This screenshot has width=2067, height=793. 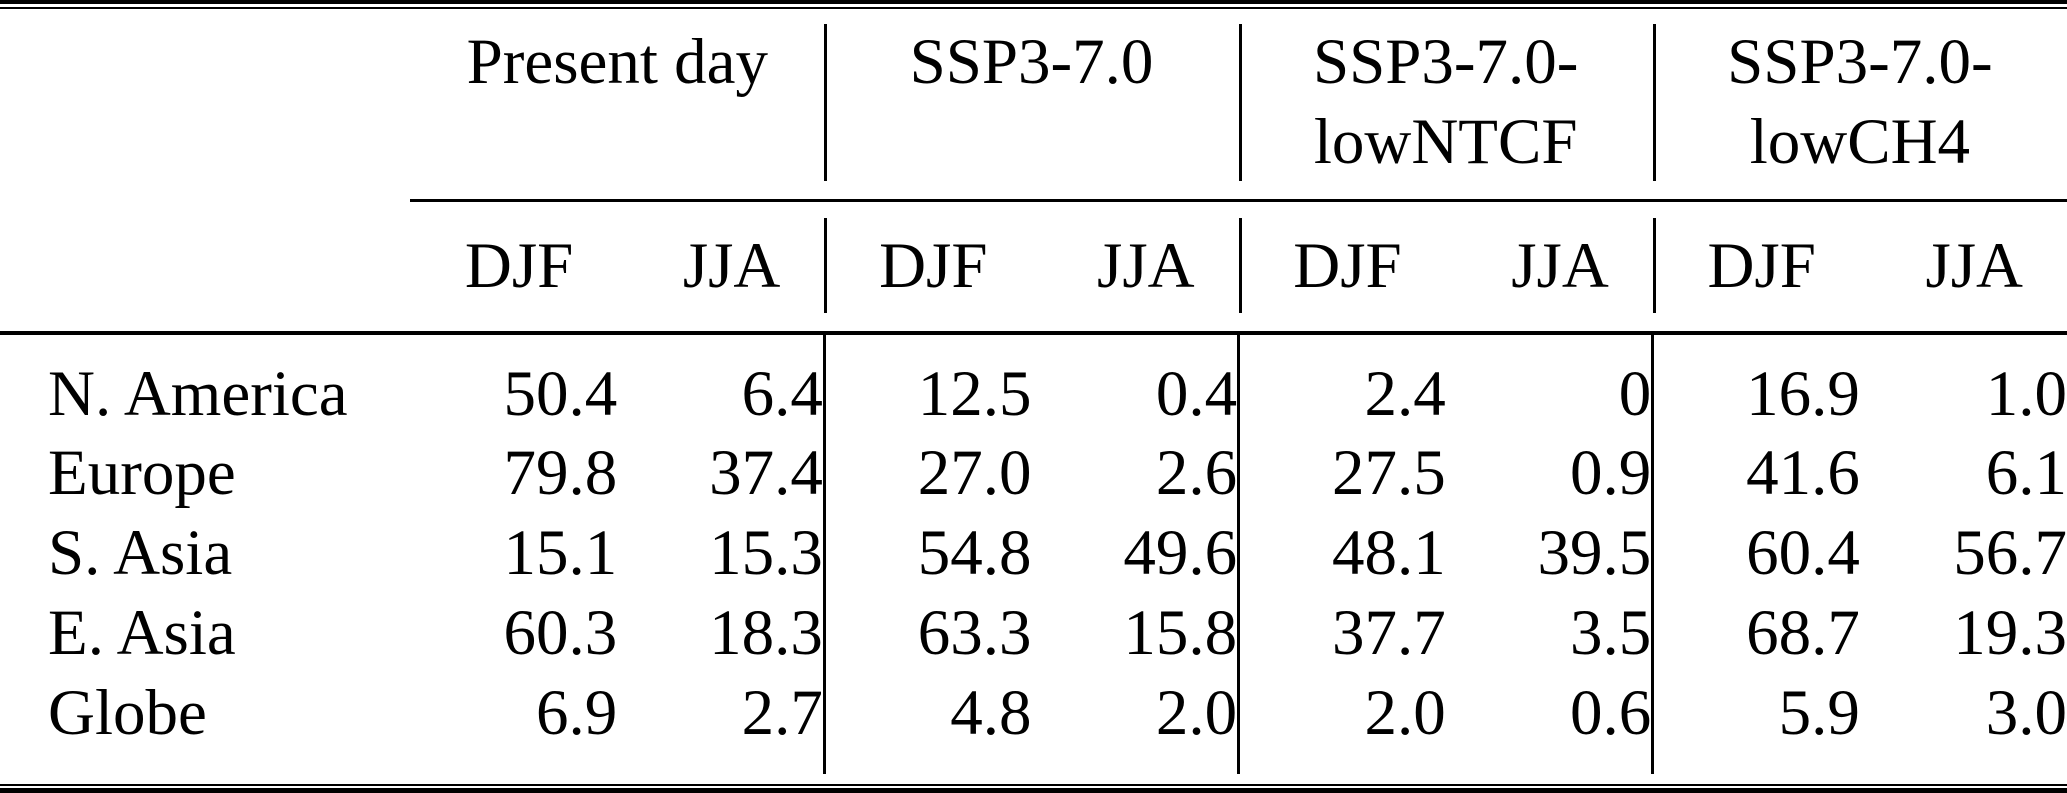 What do you see at coordinates (560, 472) in the screenshot?
I see `value-cell: 79.8` at bounding box center [560, 472].